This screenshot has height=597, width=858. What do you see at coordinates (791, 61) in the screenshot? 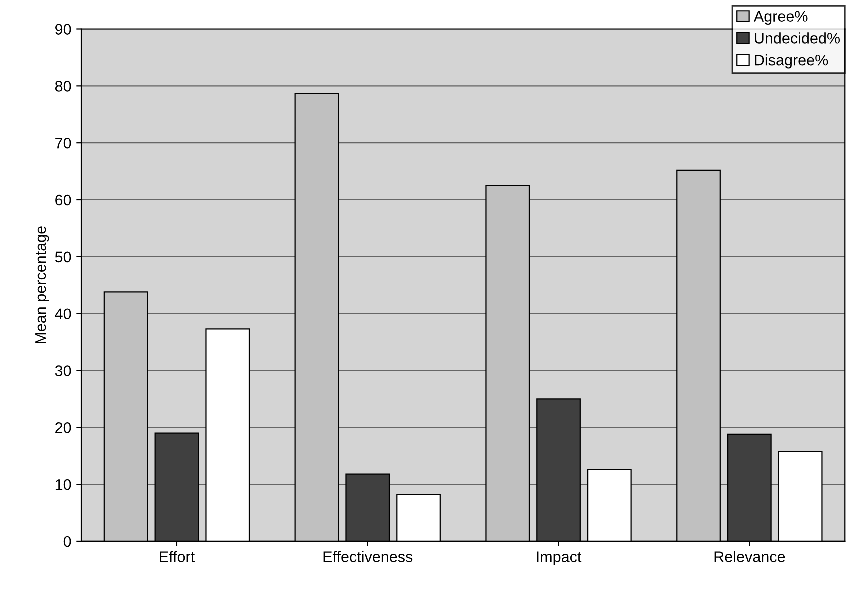
I see `legend-label: Disagree%` at bounding box center [791, 61].